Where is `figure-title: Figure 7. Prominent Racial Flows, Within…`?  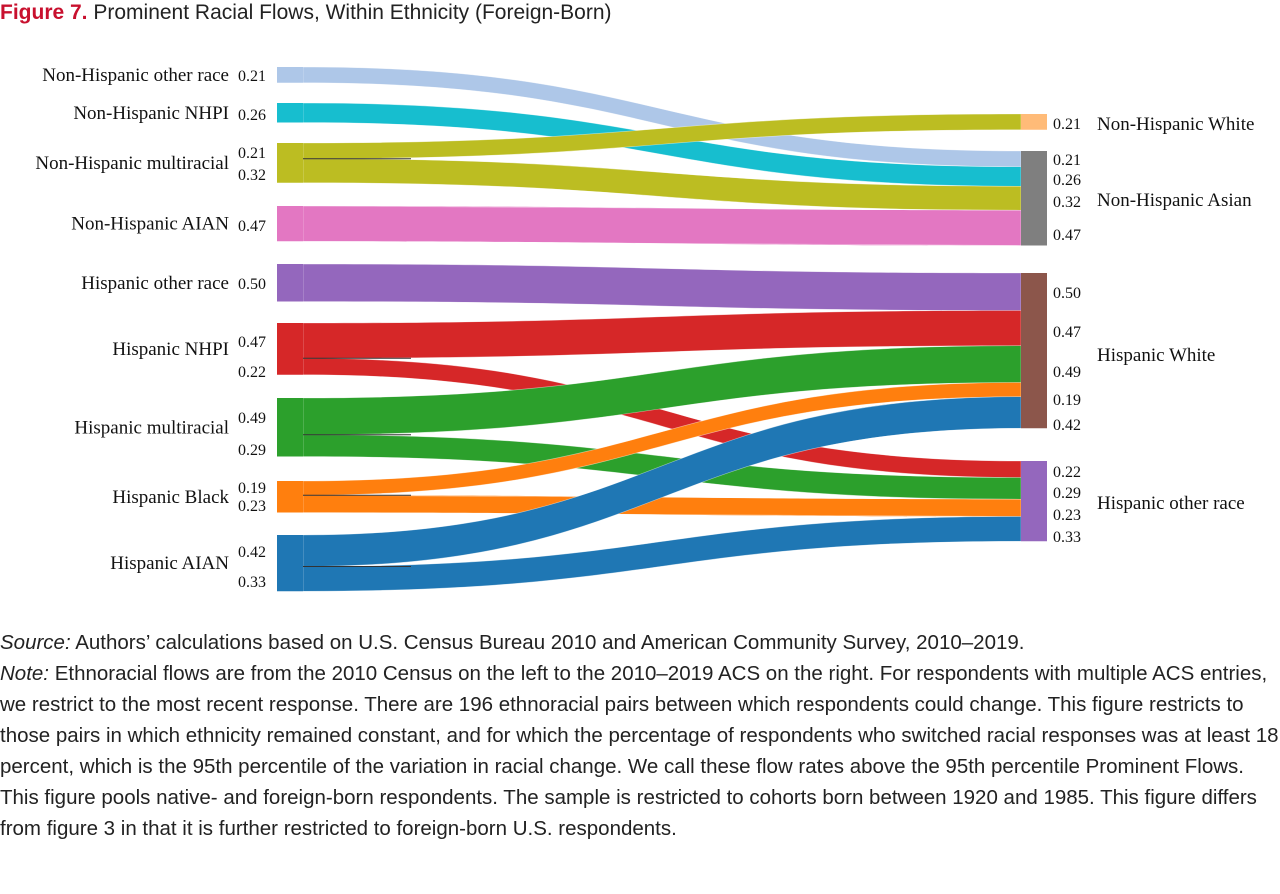
figure-title: Figure 7. Prominent Racial Flows, Within… is located at coordinates (306, 13).